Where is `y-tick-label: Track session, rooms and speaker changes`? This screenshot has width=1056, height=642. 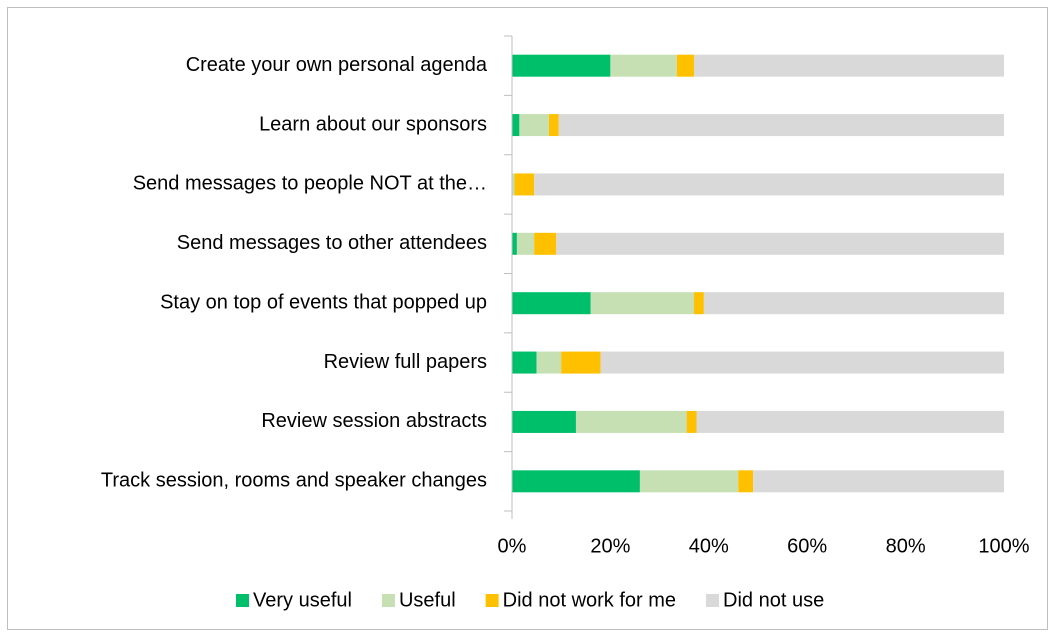 y-tick-label: Track session, rooms and speaker changes is located at coordinates (294, 481).